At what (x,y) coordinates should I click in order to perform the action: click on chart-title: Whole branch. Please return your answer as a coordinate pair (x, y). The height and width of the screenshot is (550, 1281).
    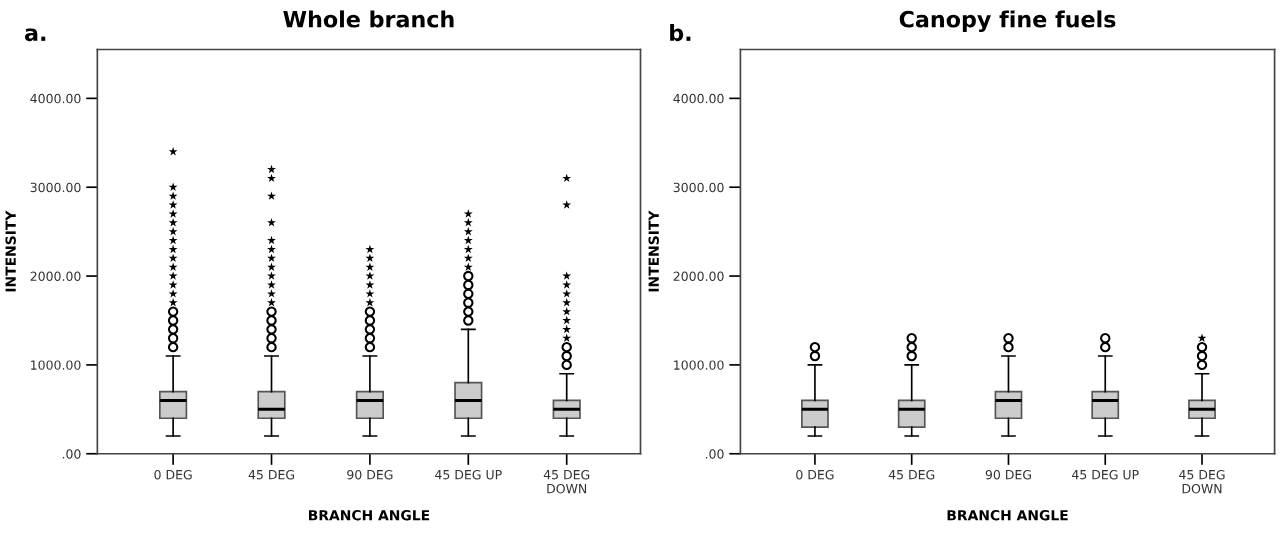
    Looking at the image, I should click on (368, 19).